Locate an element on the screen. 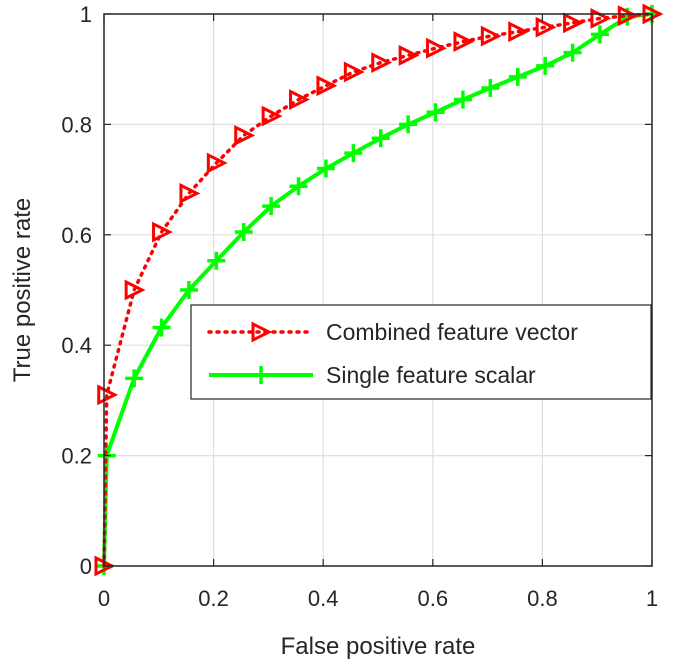 The image size is (676, 669). x-tick-label: 0 is located at coordinates (104, 598).